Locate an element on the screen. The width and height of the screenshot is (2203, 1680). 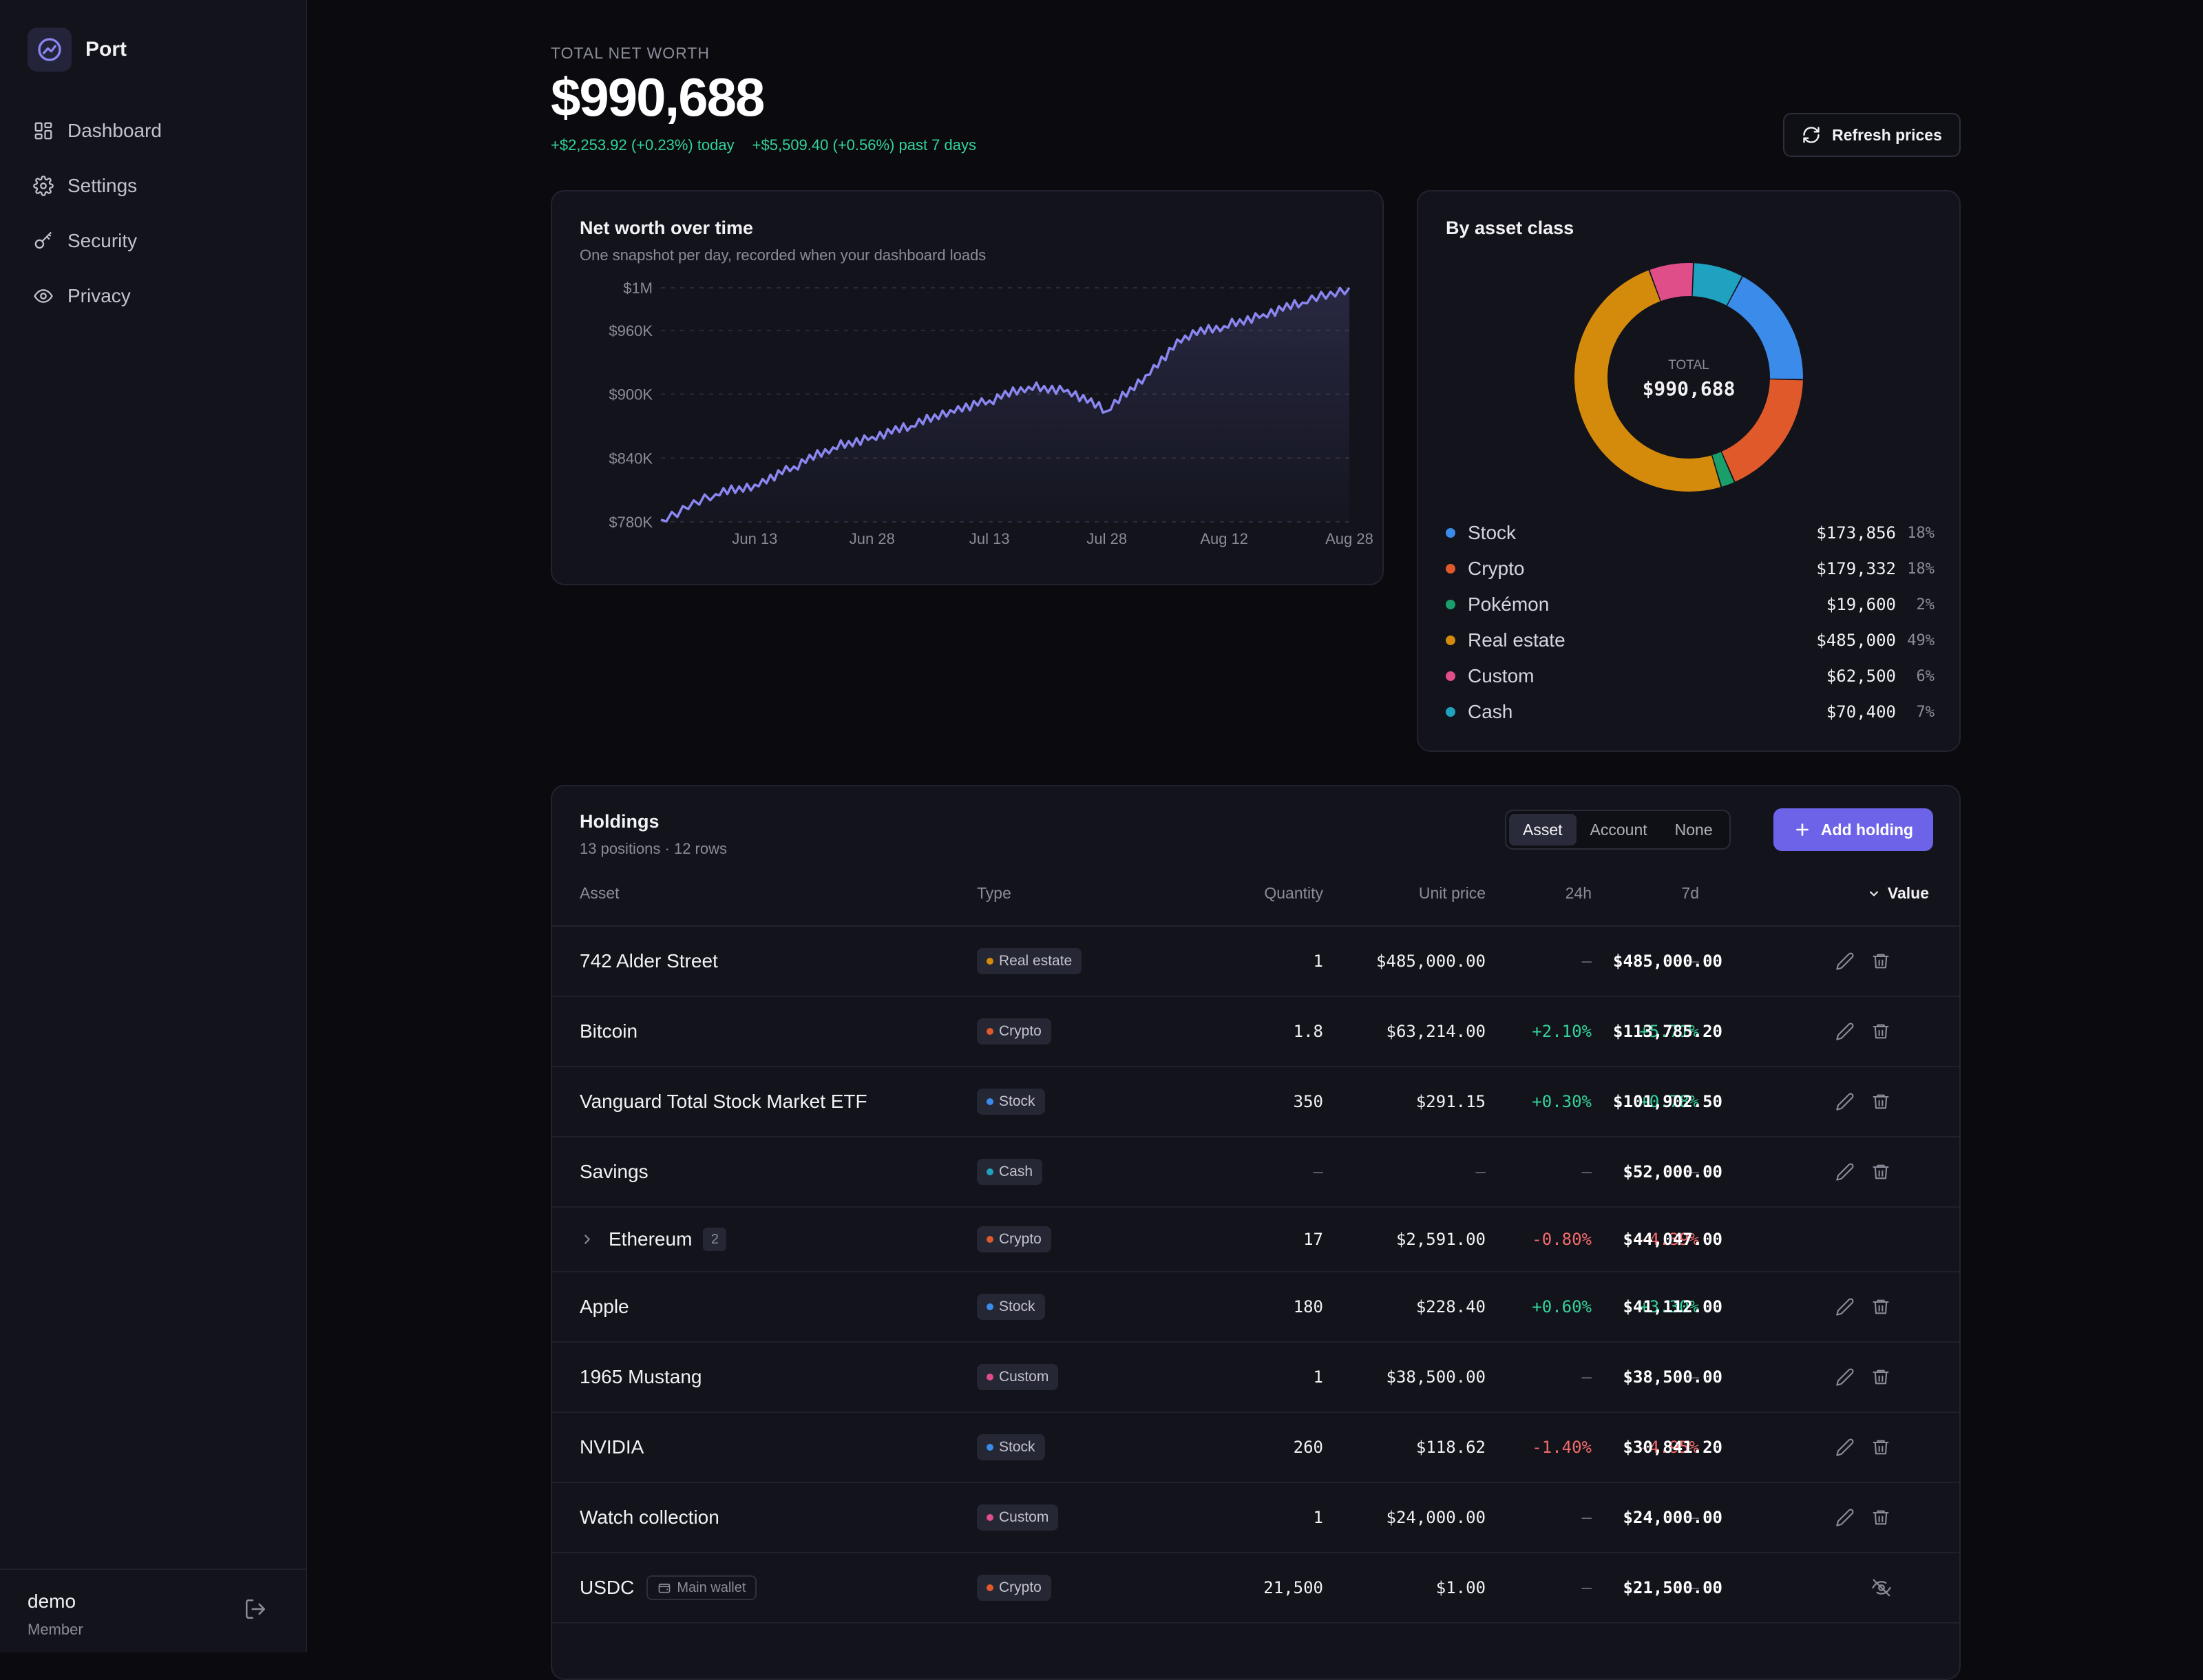
hidden-toggle-button is located at coordinates (1881, 1587).